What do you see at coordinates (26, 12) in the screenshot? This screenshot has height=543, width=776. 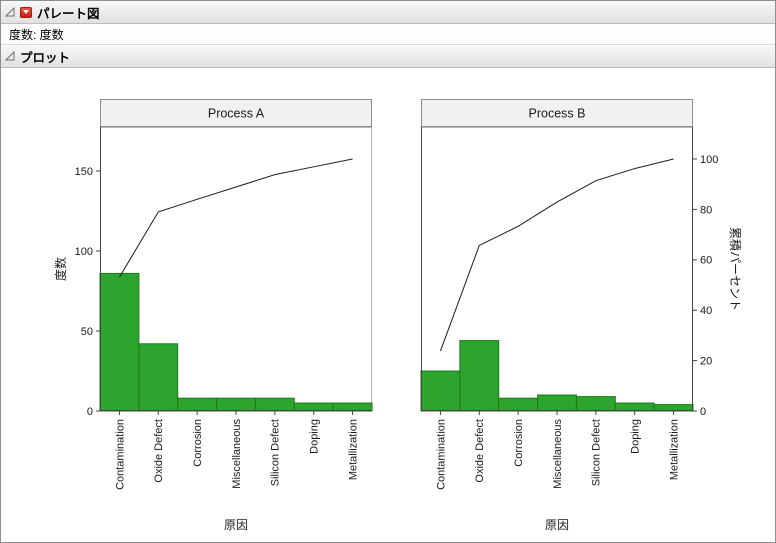 I see `red-triangle-menu-button` at bounding box center [26, 12].